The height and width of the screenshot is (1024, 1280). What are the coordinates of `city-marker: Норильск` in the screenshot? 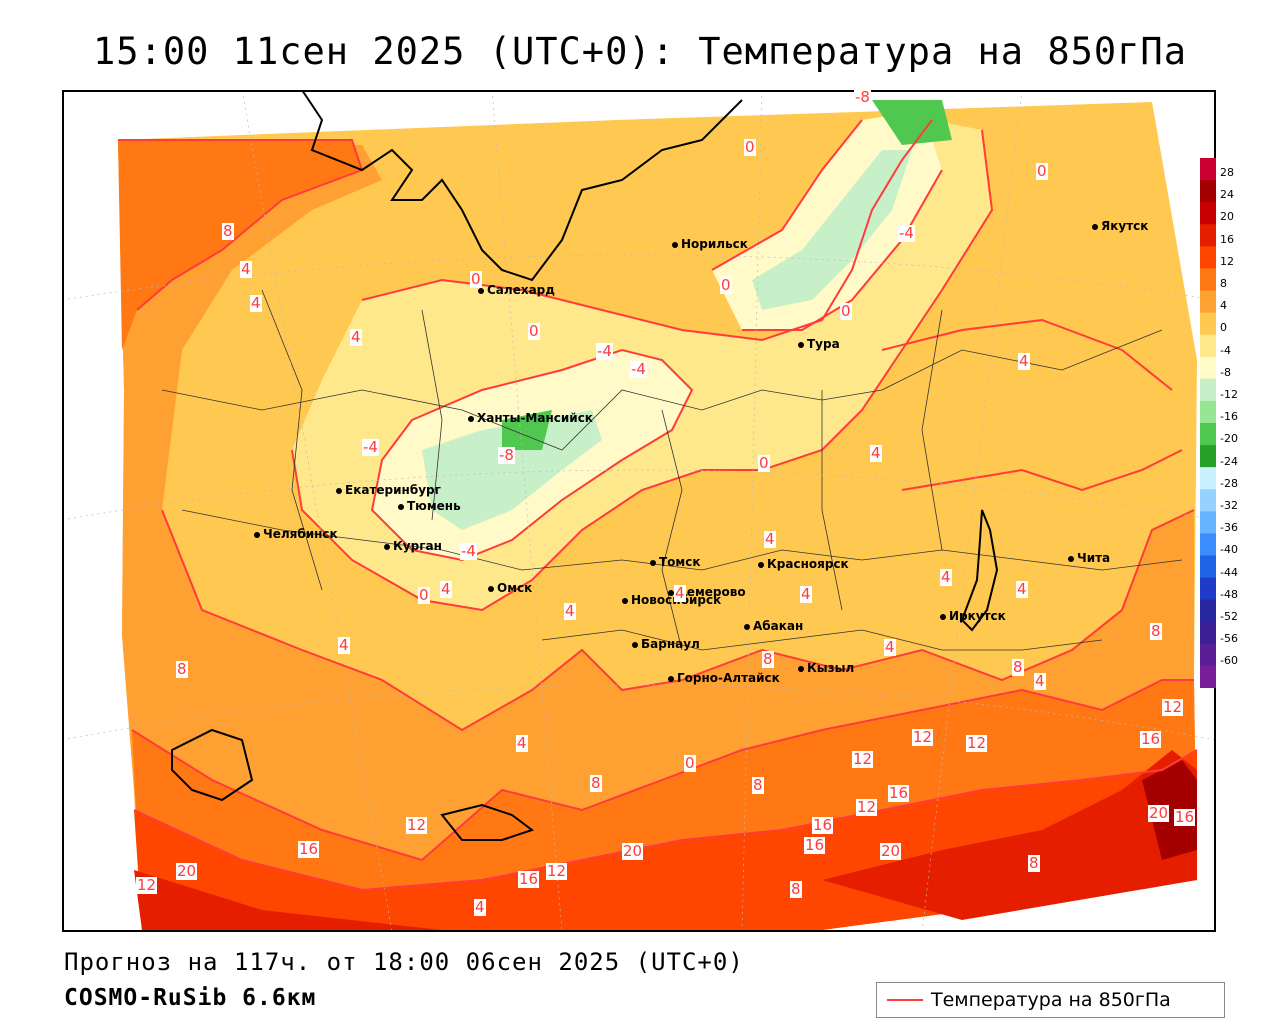 It's located at (710, 244).